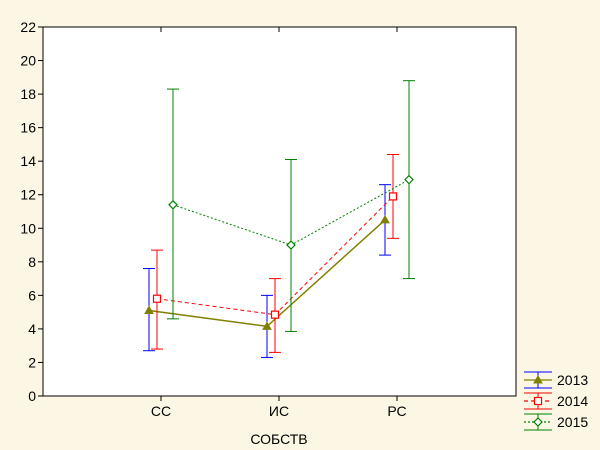 The image size is (600, 450). What do you see at coordinates (279, 411) in the screenshot?
I see `x-tick-label: ИС` at bounding box center [279, 411].